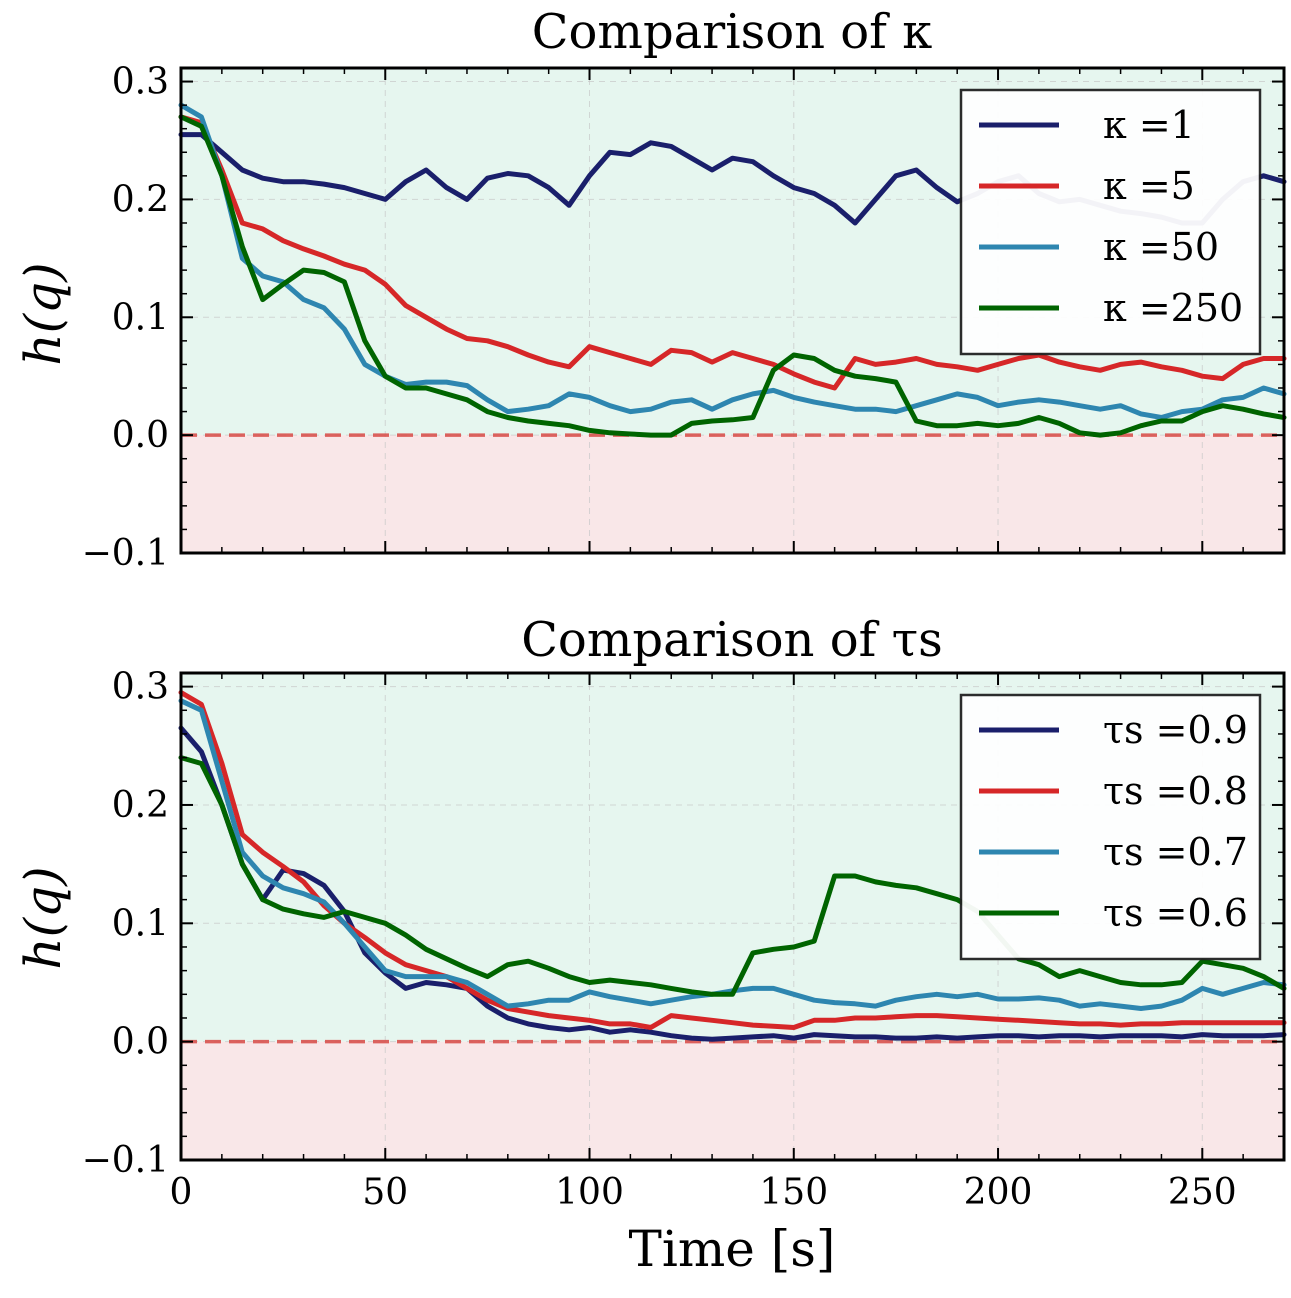  What do you see at coordinates (732, 640) in the screenshot?
I see `chart-title: Comparison of τs` at bounding box center [732, 640].